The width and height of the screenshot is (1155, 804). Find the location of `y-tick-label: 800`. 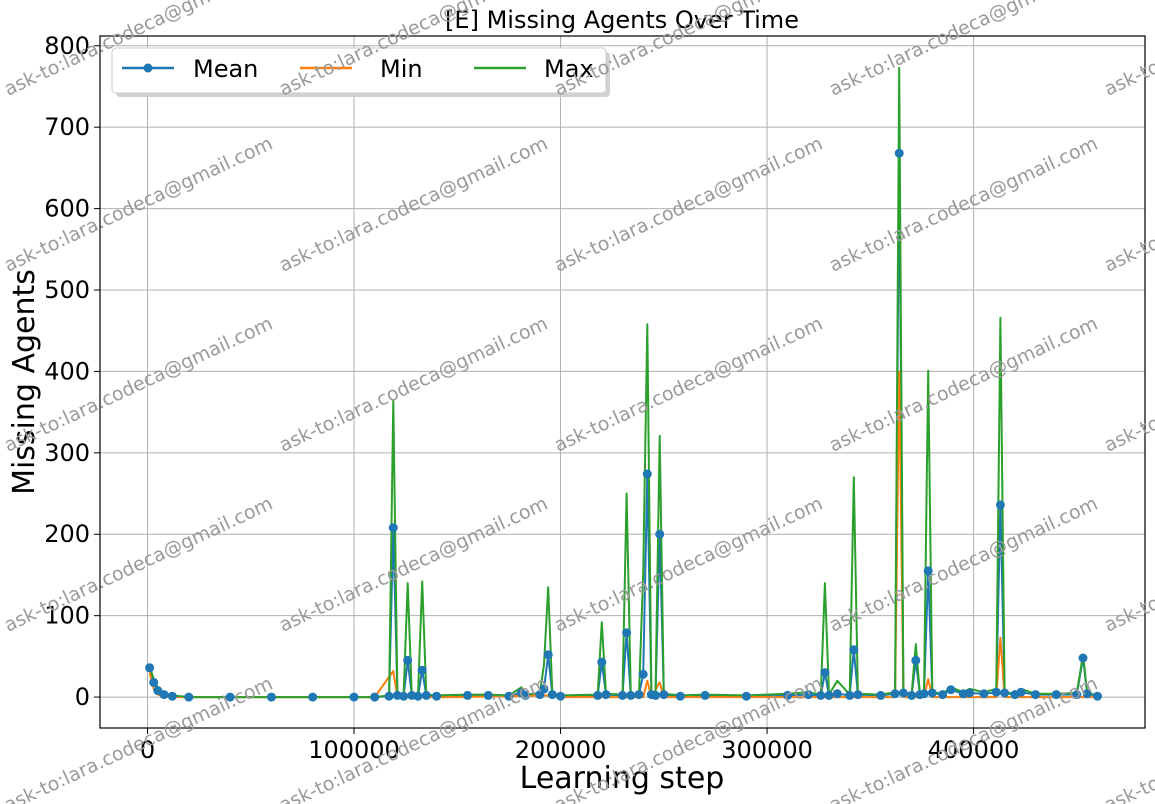

y-tick-label: 800 is located at coordinates (67, 46).